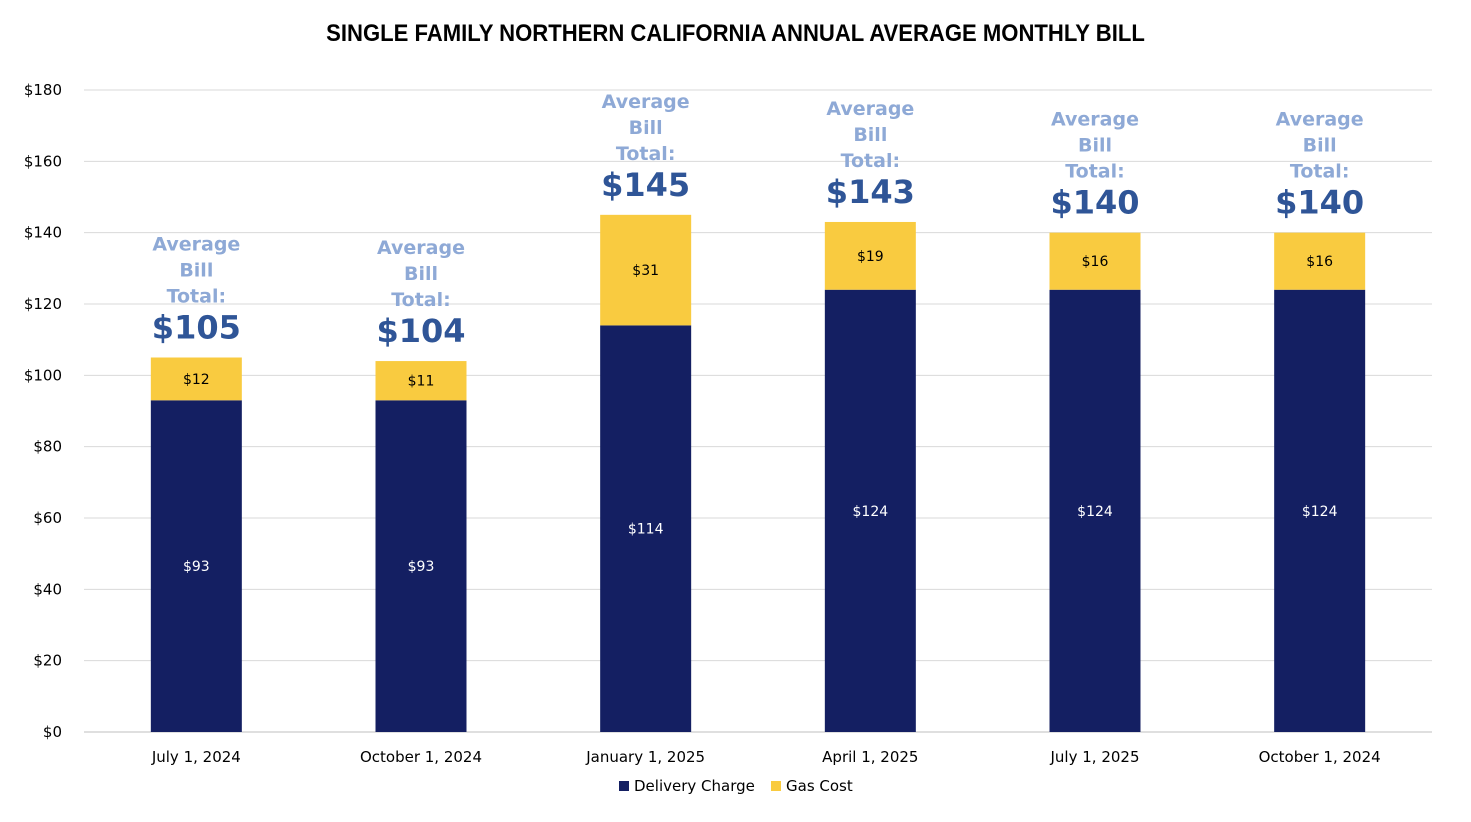 This screenshot has height=822, width=1471. I want to click on x-tick-label: July 1, 2025, so click(1095, 757).